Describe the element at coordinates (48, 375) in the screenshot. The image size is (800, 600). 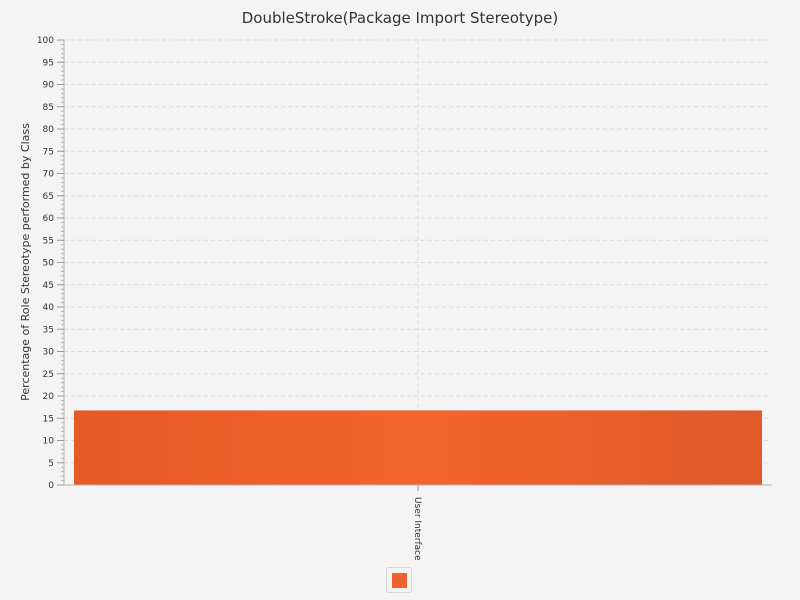
I see `y-tick-label: 25` at that location.